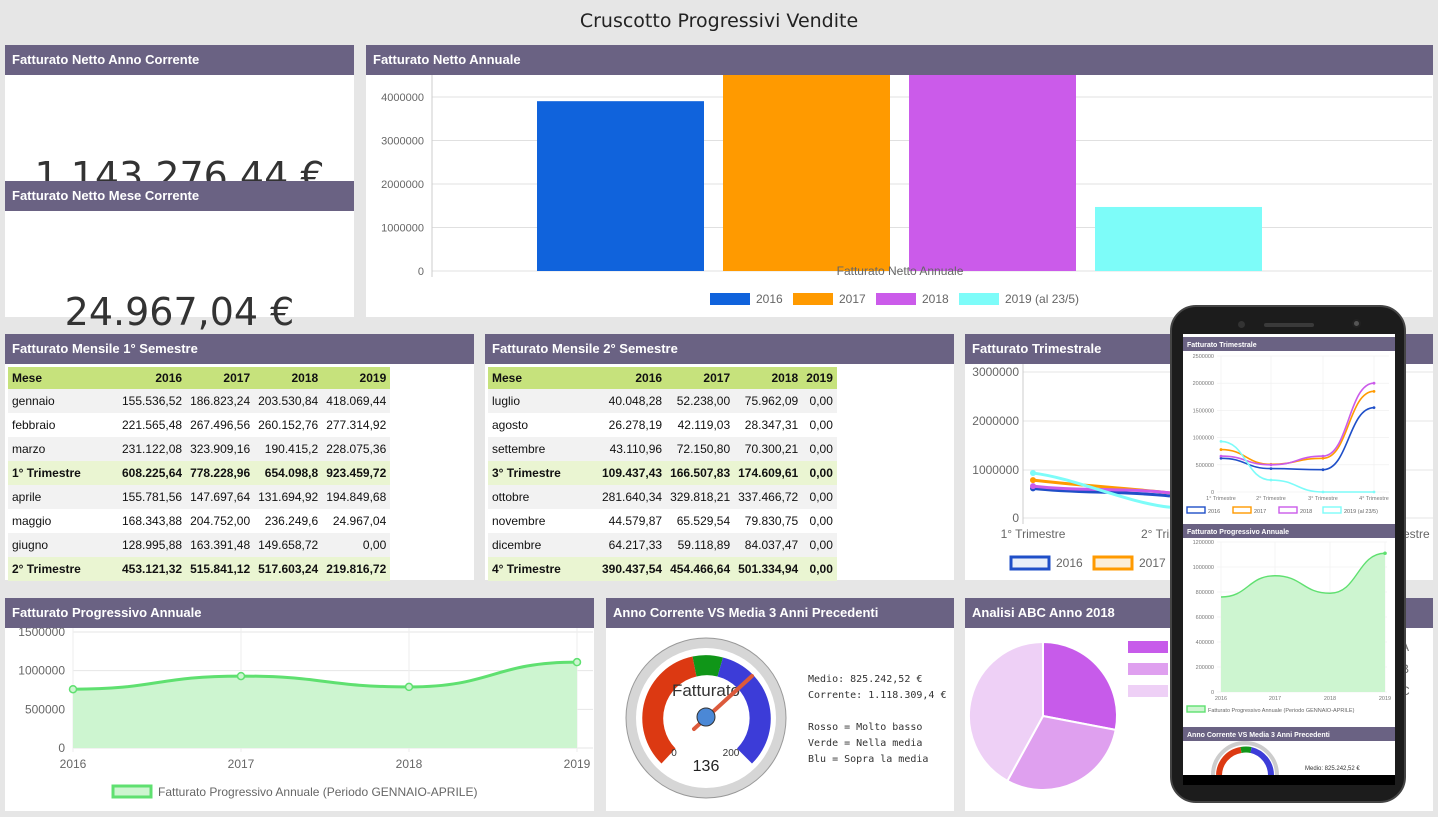 The image size is (1438, 817). I want to click on abc-legend-b-swatch, so click(1148, 669).